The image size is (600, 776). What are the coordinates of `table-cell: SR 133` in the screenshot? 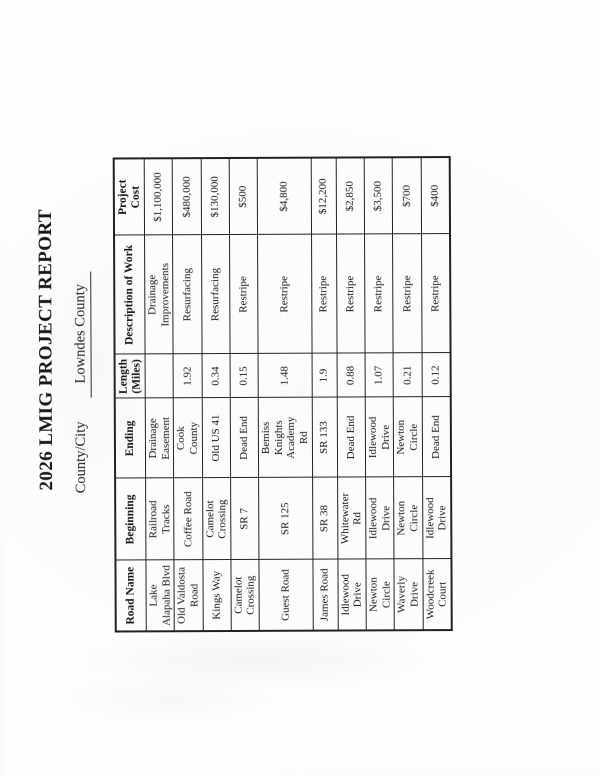 It's located at (324, 437).